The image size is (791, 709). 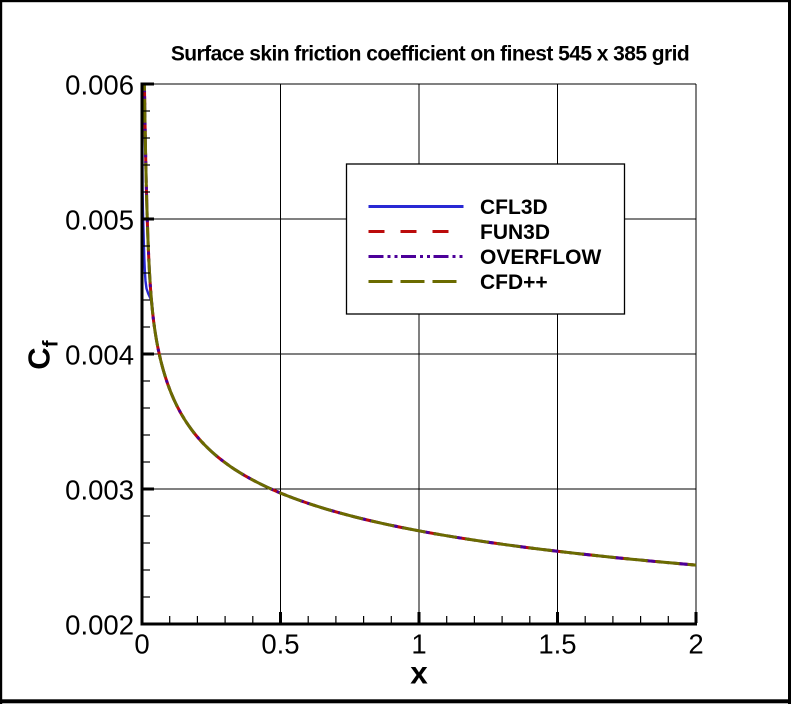 I want to click on svg-text: CFL3D, so click(x=514, y=207).